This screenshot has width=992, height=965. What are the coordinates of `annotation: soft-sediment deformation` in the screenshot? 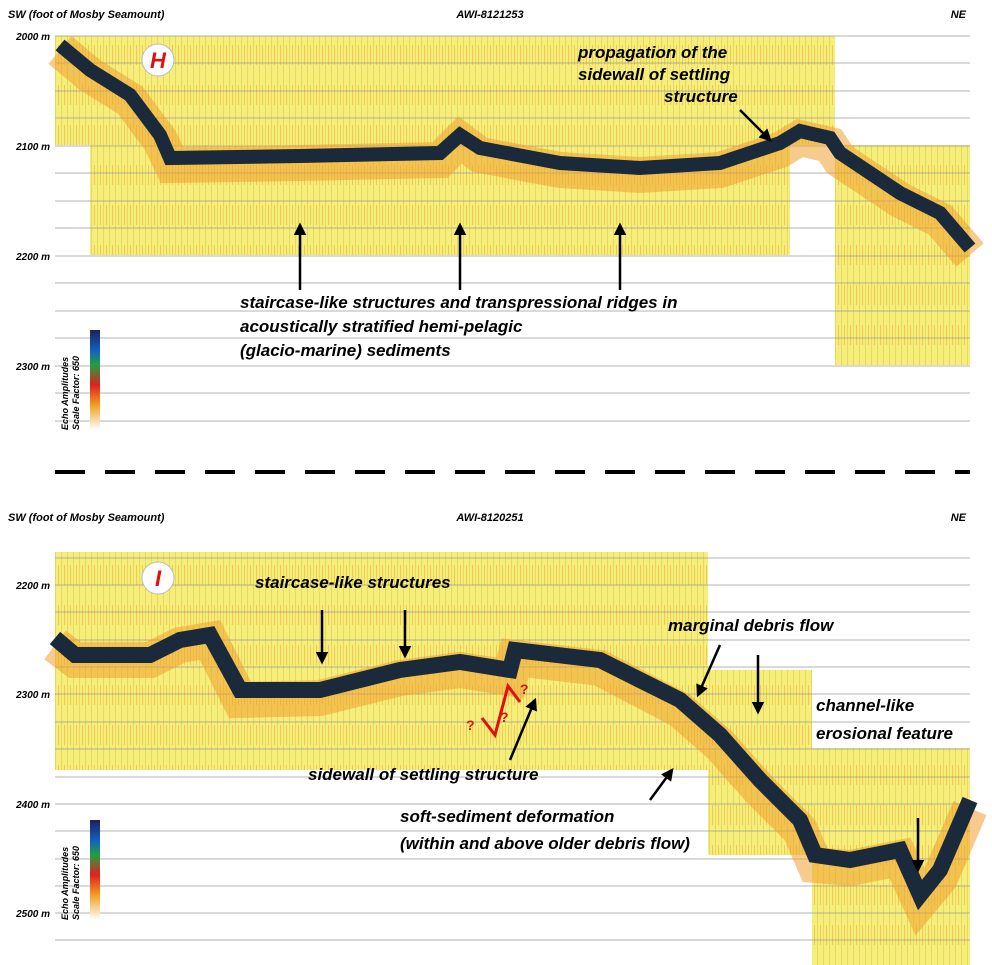 It's located at (507, 816).